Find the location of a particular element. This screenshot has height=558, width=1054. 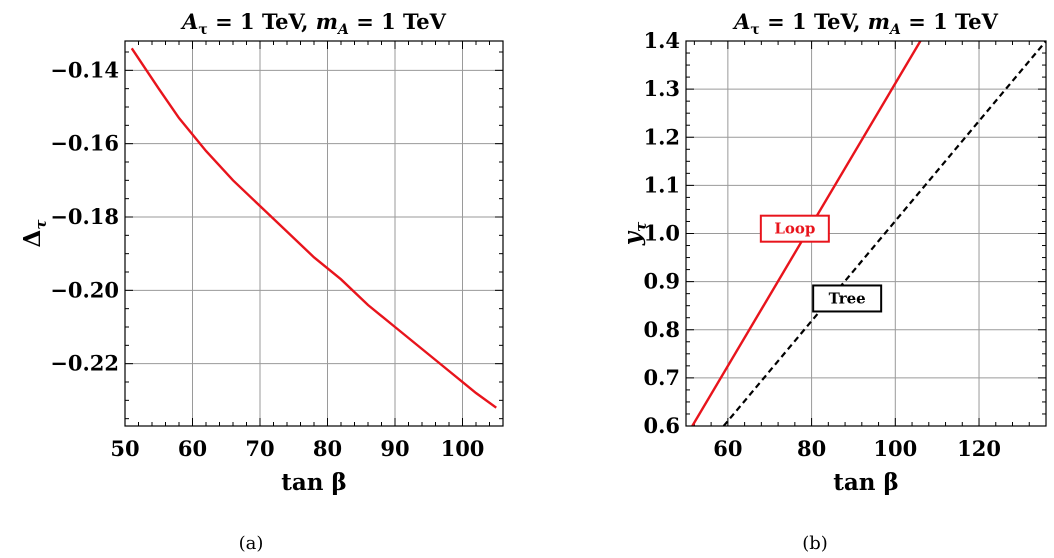

subfigure-caption: (a) is located at coordinates (251, 543).